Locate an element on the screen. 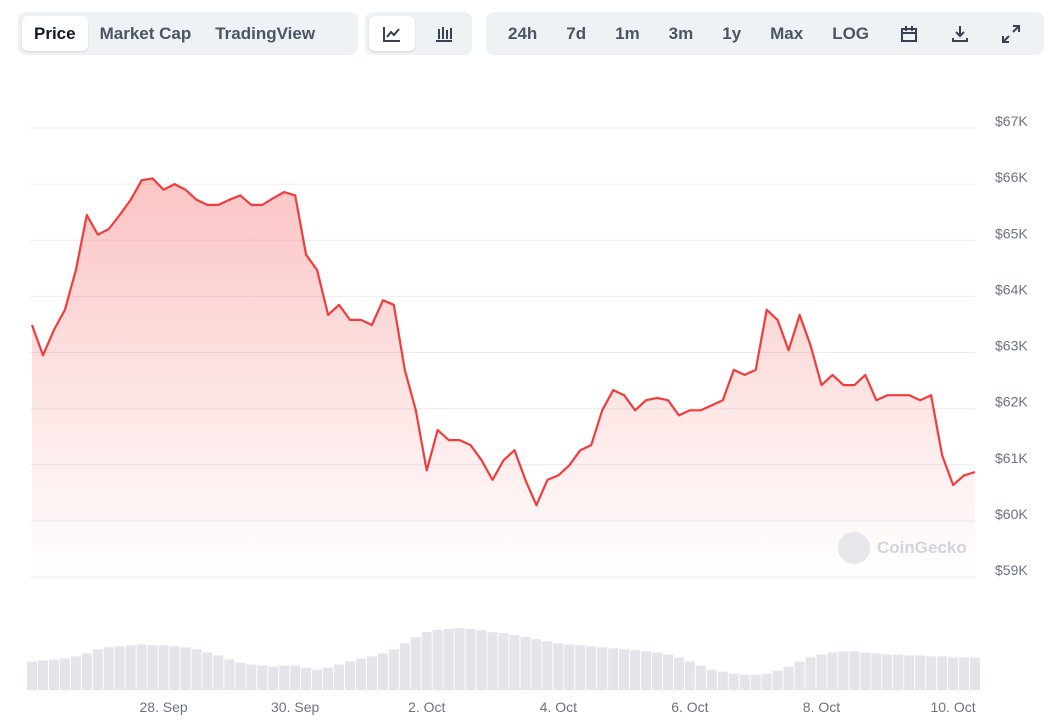 The image size is (1047, 725). toolbar-button: 7d is located at coordinates (576, 33).